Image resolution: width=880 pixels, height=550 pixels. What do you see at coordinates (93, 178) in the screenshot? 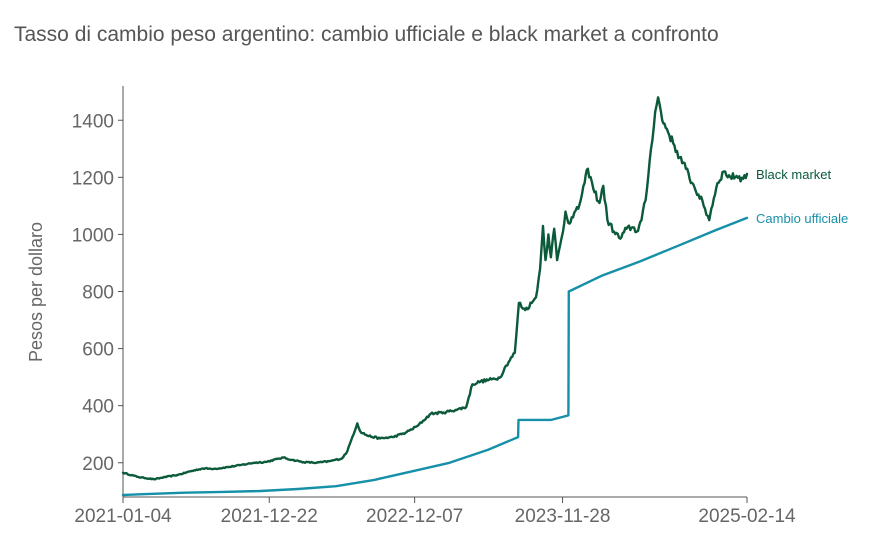
I see `y-tick-label: 1200` at bounding box center [93, 178].